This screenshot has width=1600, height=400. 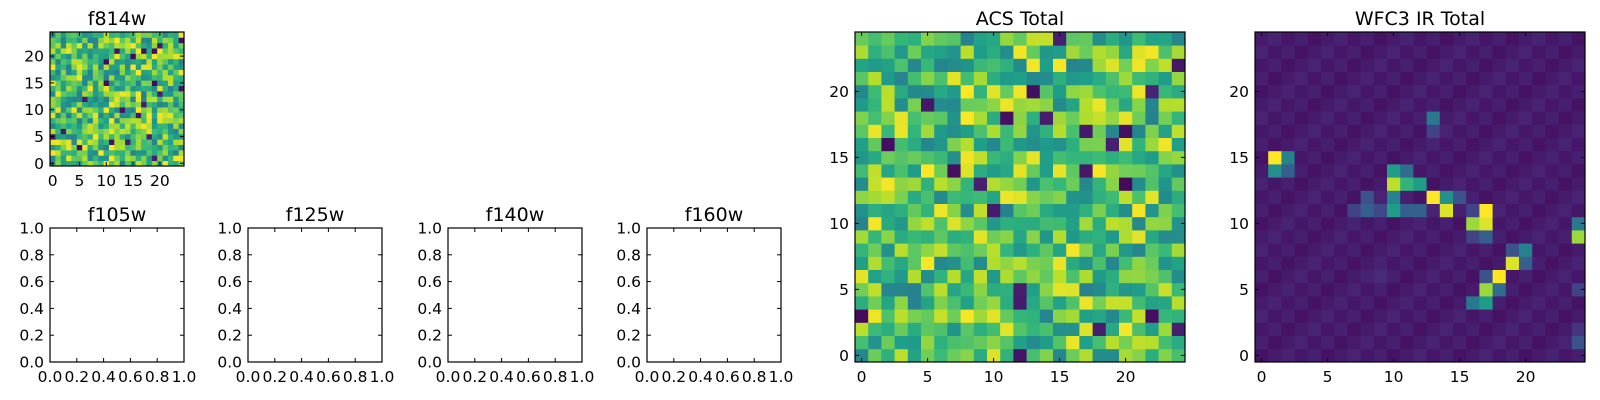 What do you see at coordinates (106, 181) in the screenshot?
I see `x-tick-label: 10` at bounding box center [106, 181].